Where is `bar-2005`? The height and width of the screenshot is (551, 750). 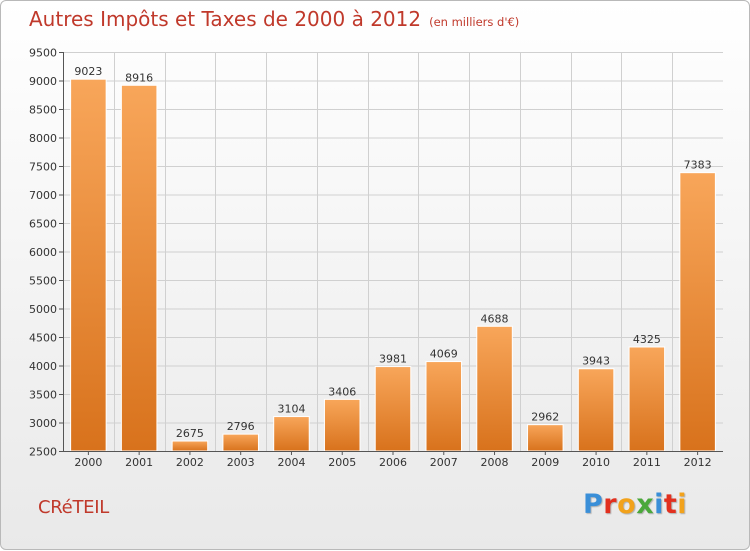 bar-2005 is located at coordinates (342, 425).